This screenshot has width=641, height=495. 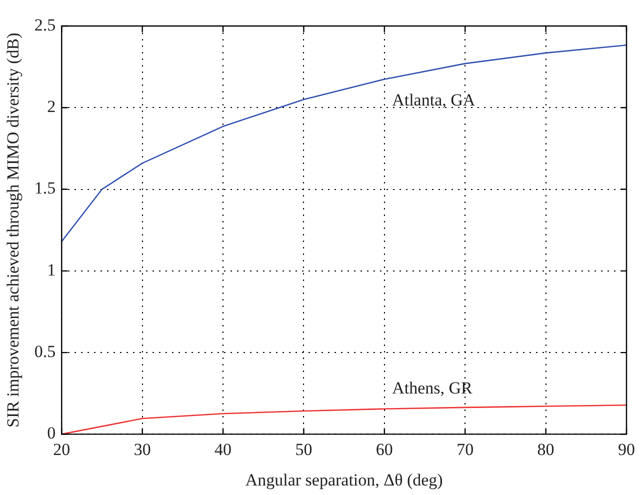 I want to click on y-axis-title: SIR improvement achieved through MIMO diversity (dB), so click(x=13, y=230).